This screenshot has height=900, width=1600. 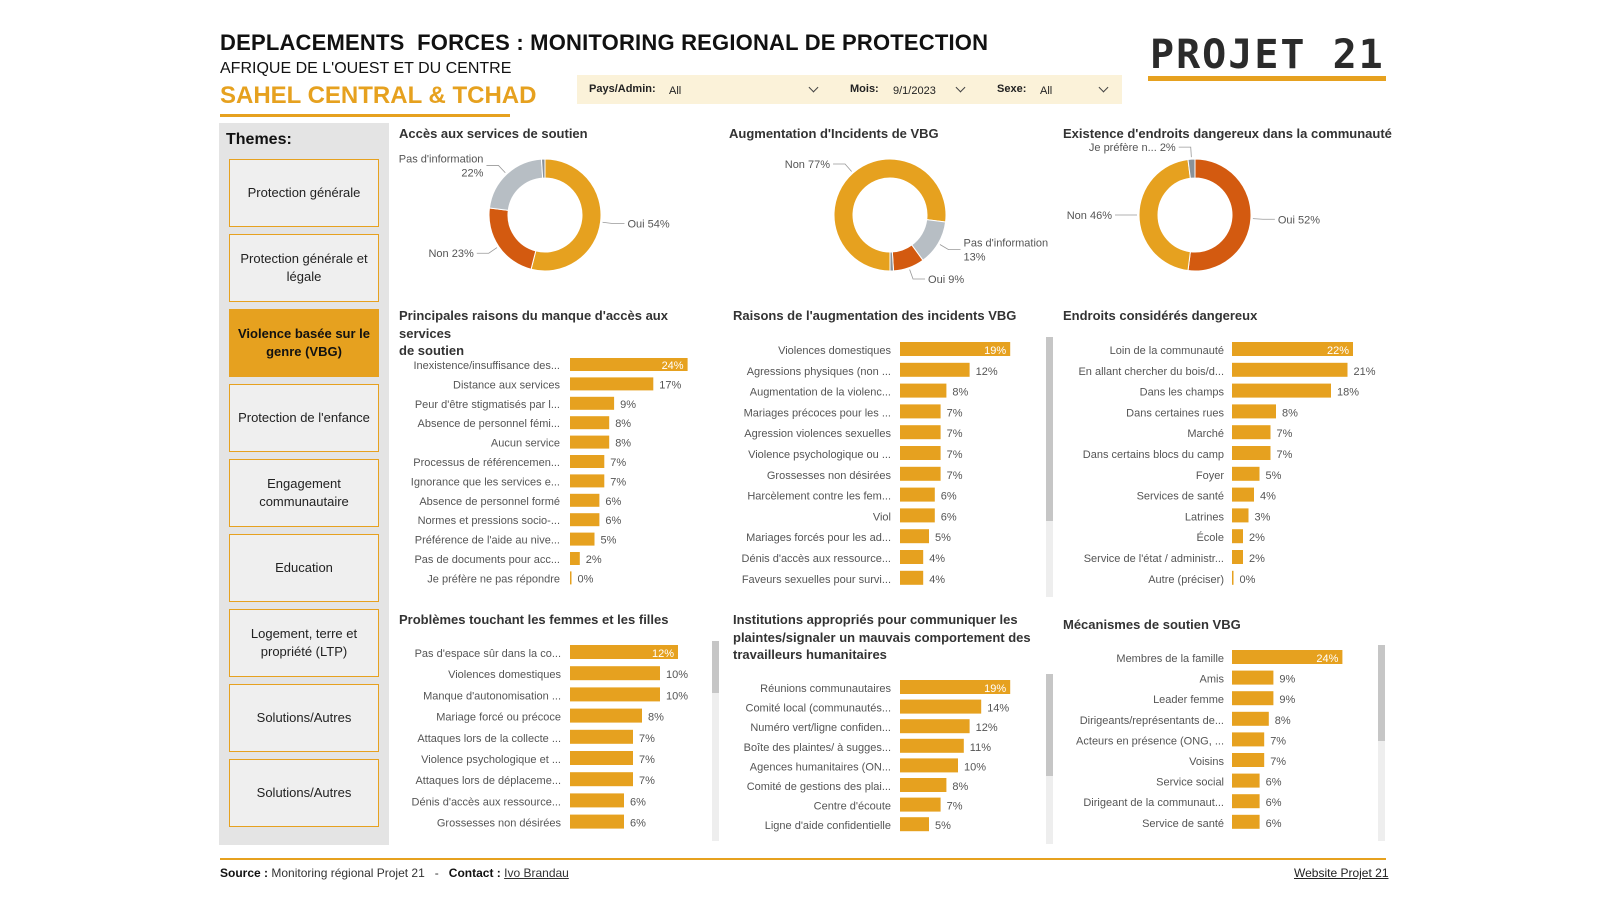 I want to click on bar-value-label: 19%, so click(x=995, y=689).